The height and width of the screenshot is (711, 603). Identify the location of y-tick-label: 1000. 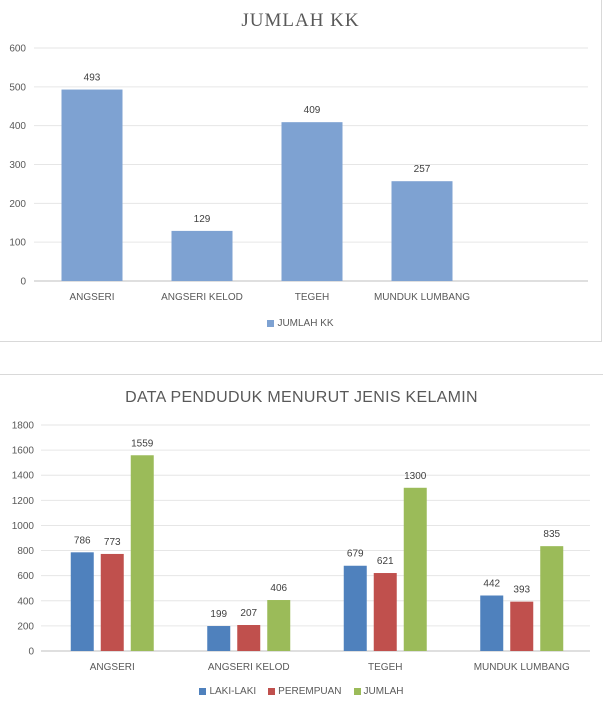
(23, 526).